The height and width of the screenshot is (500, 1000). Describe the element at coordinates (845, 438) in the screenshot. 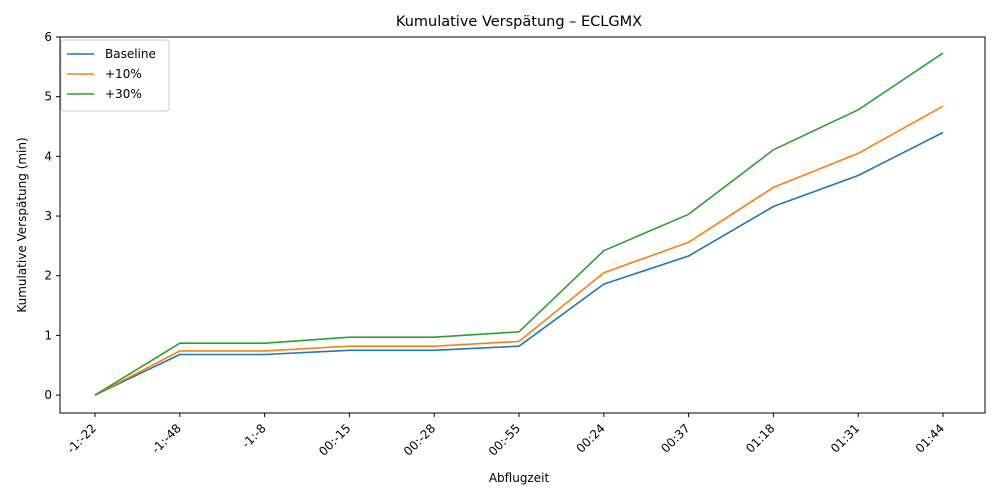

I see `x-tick-label: 01:31` at that location.